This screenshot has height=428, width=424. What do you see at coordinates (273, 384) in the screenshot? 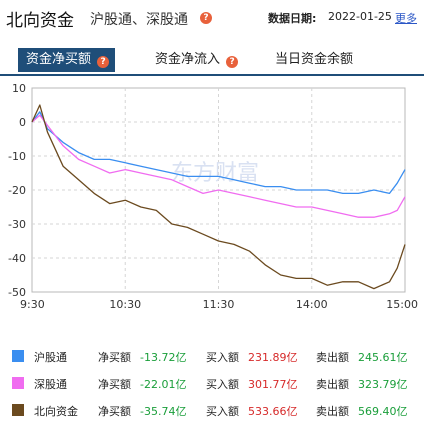
I see `buy-amount-value: 301.77亿` at bounding box center [273, 384].